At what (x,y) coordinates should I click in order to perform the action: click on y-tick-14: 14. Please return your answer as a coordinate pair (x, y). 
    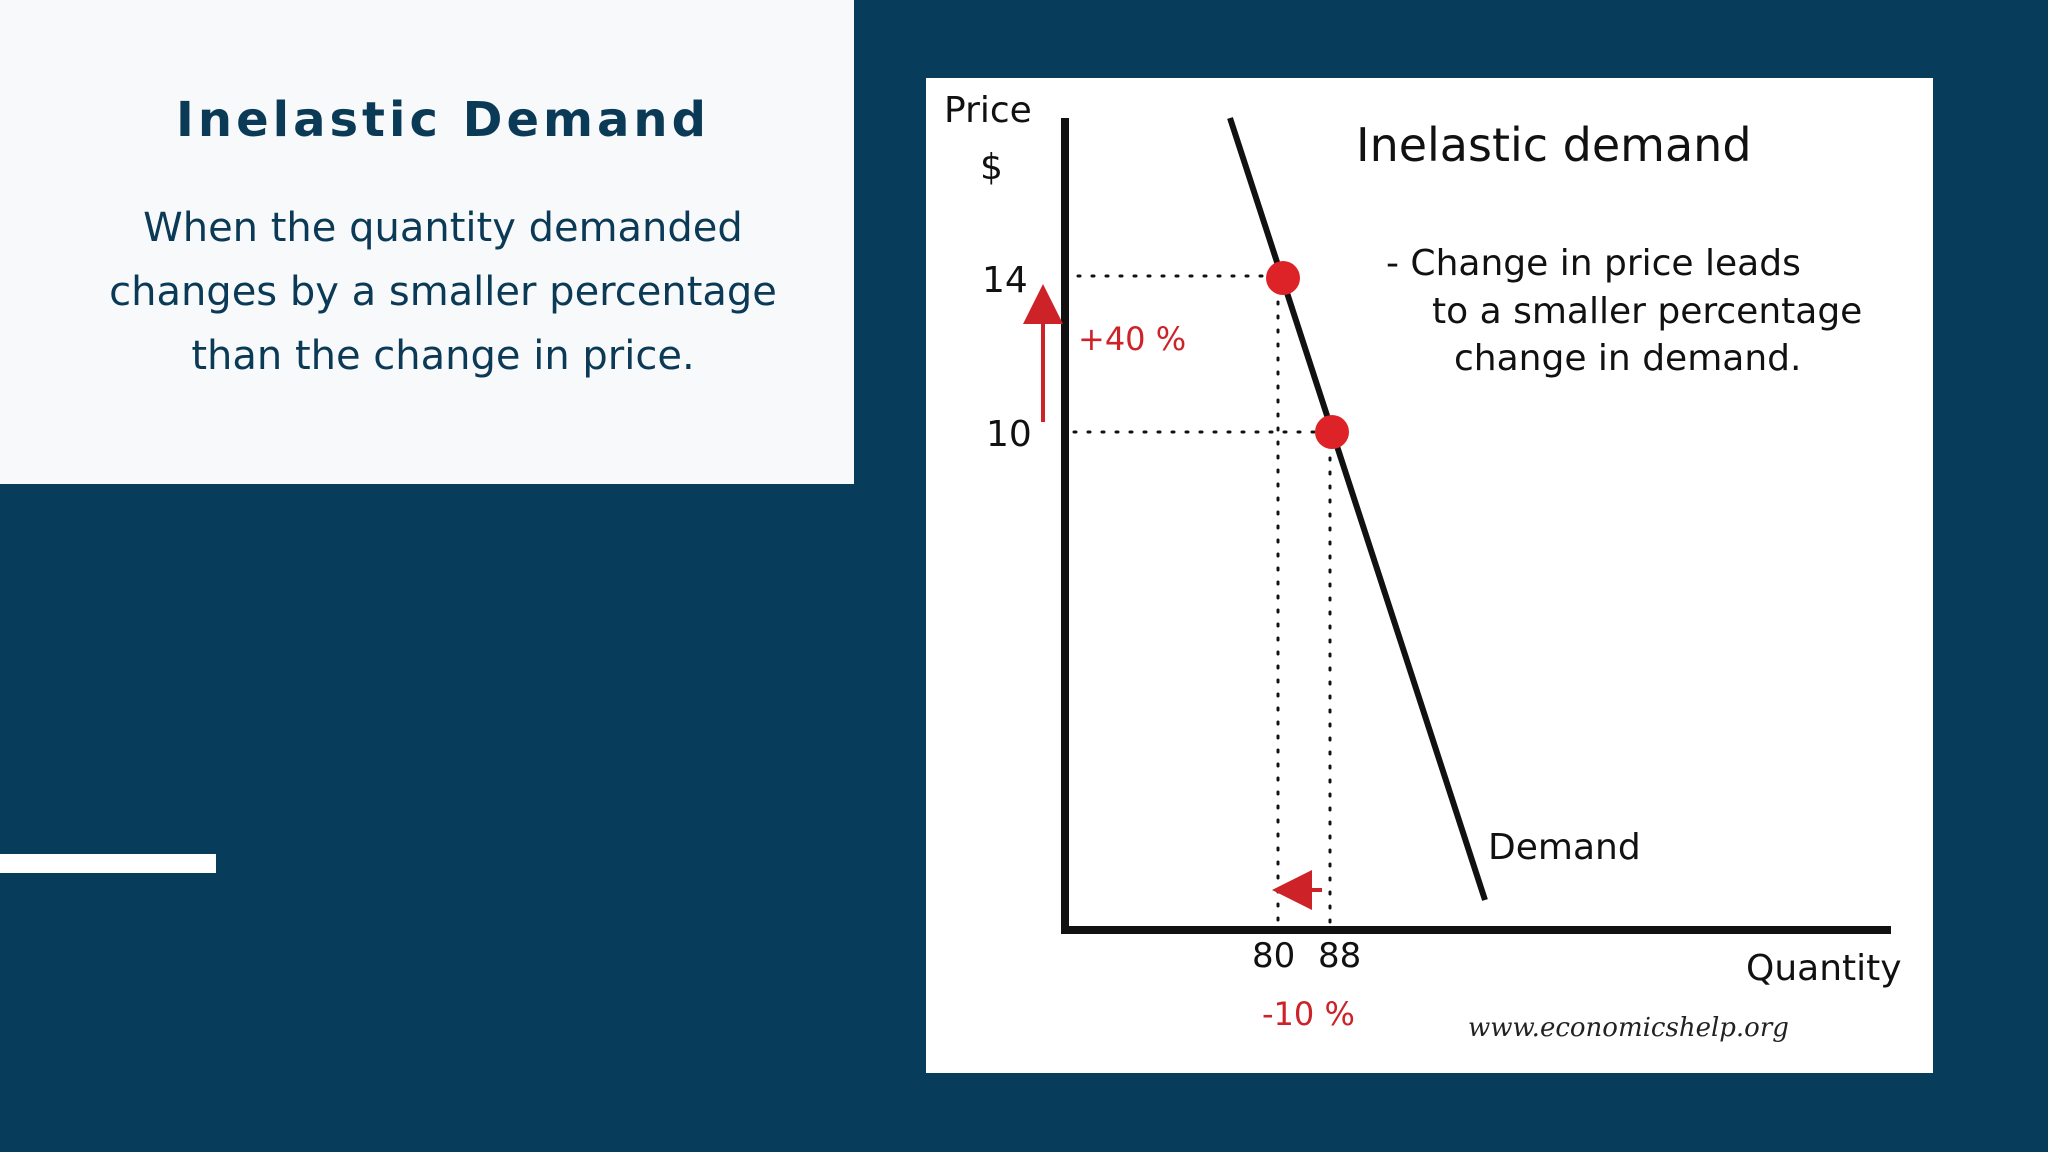
    Looking at the image, I should click on (1005, 280).